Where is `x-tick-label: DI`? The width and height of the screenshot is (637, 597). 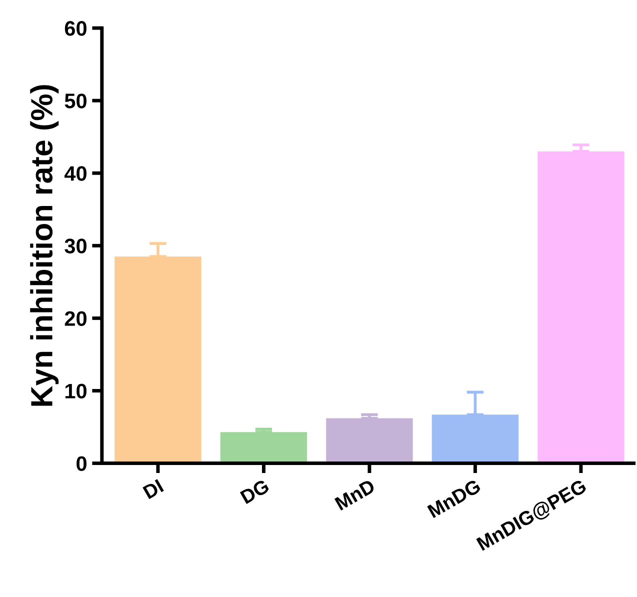
x-tick-label: DI is located at coordinates (153, 489).